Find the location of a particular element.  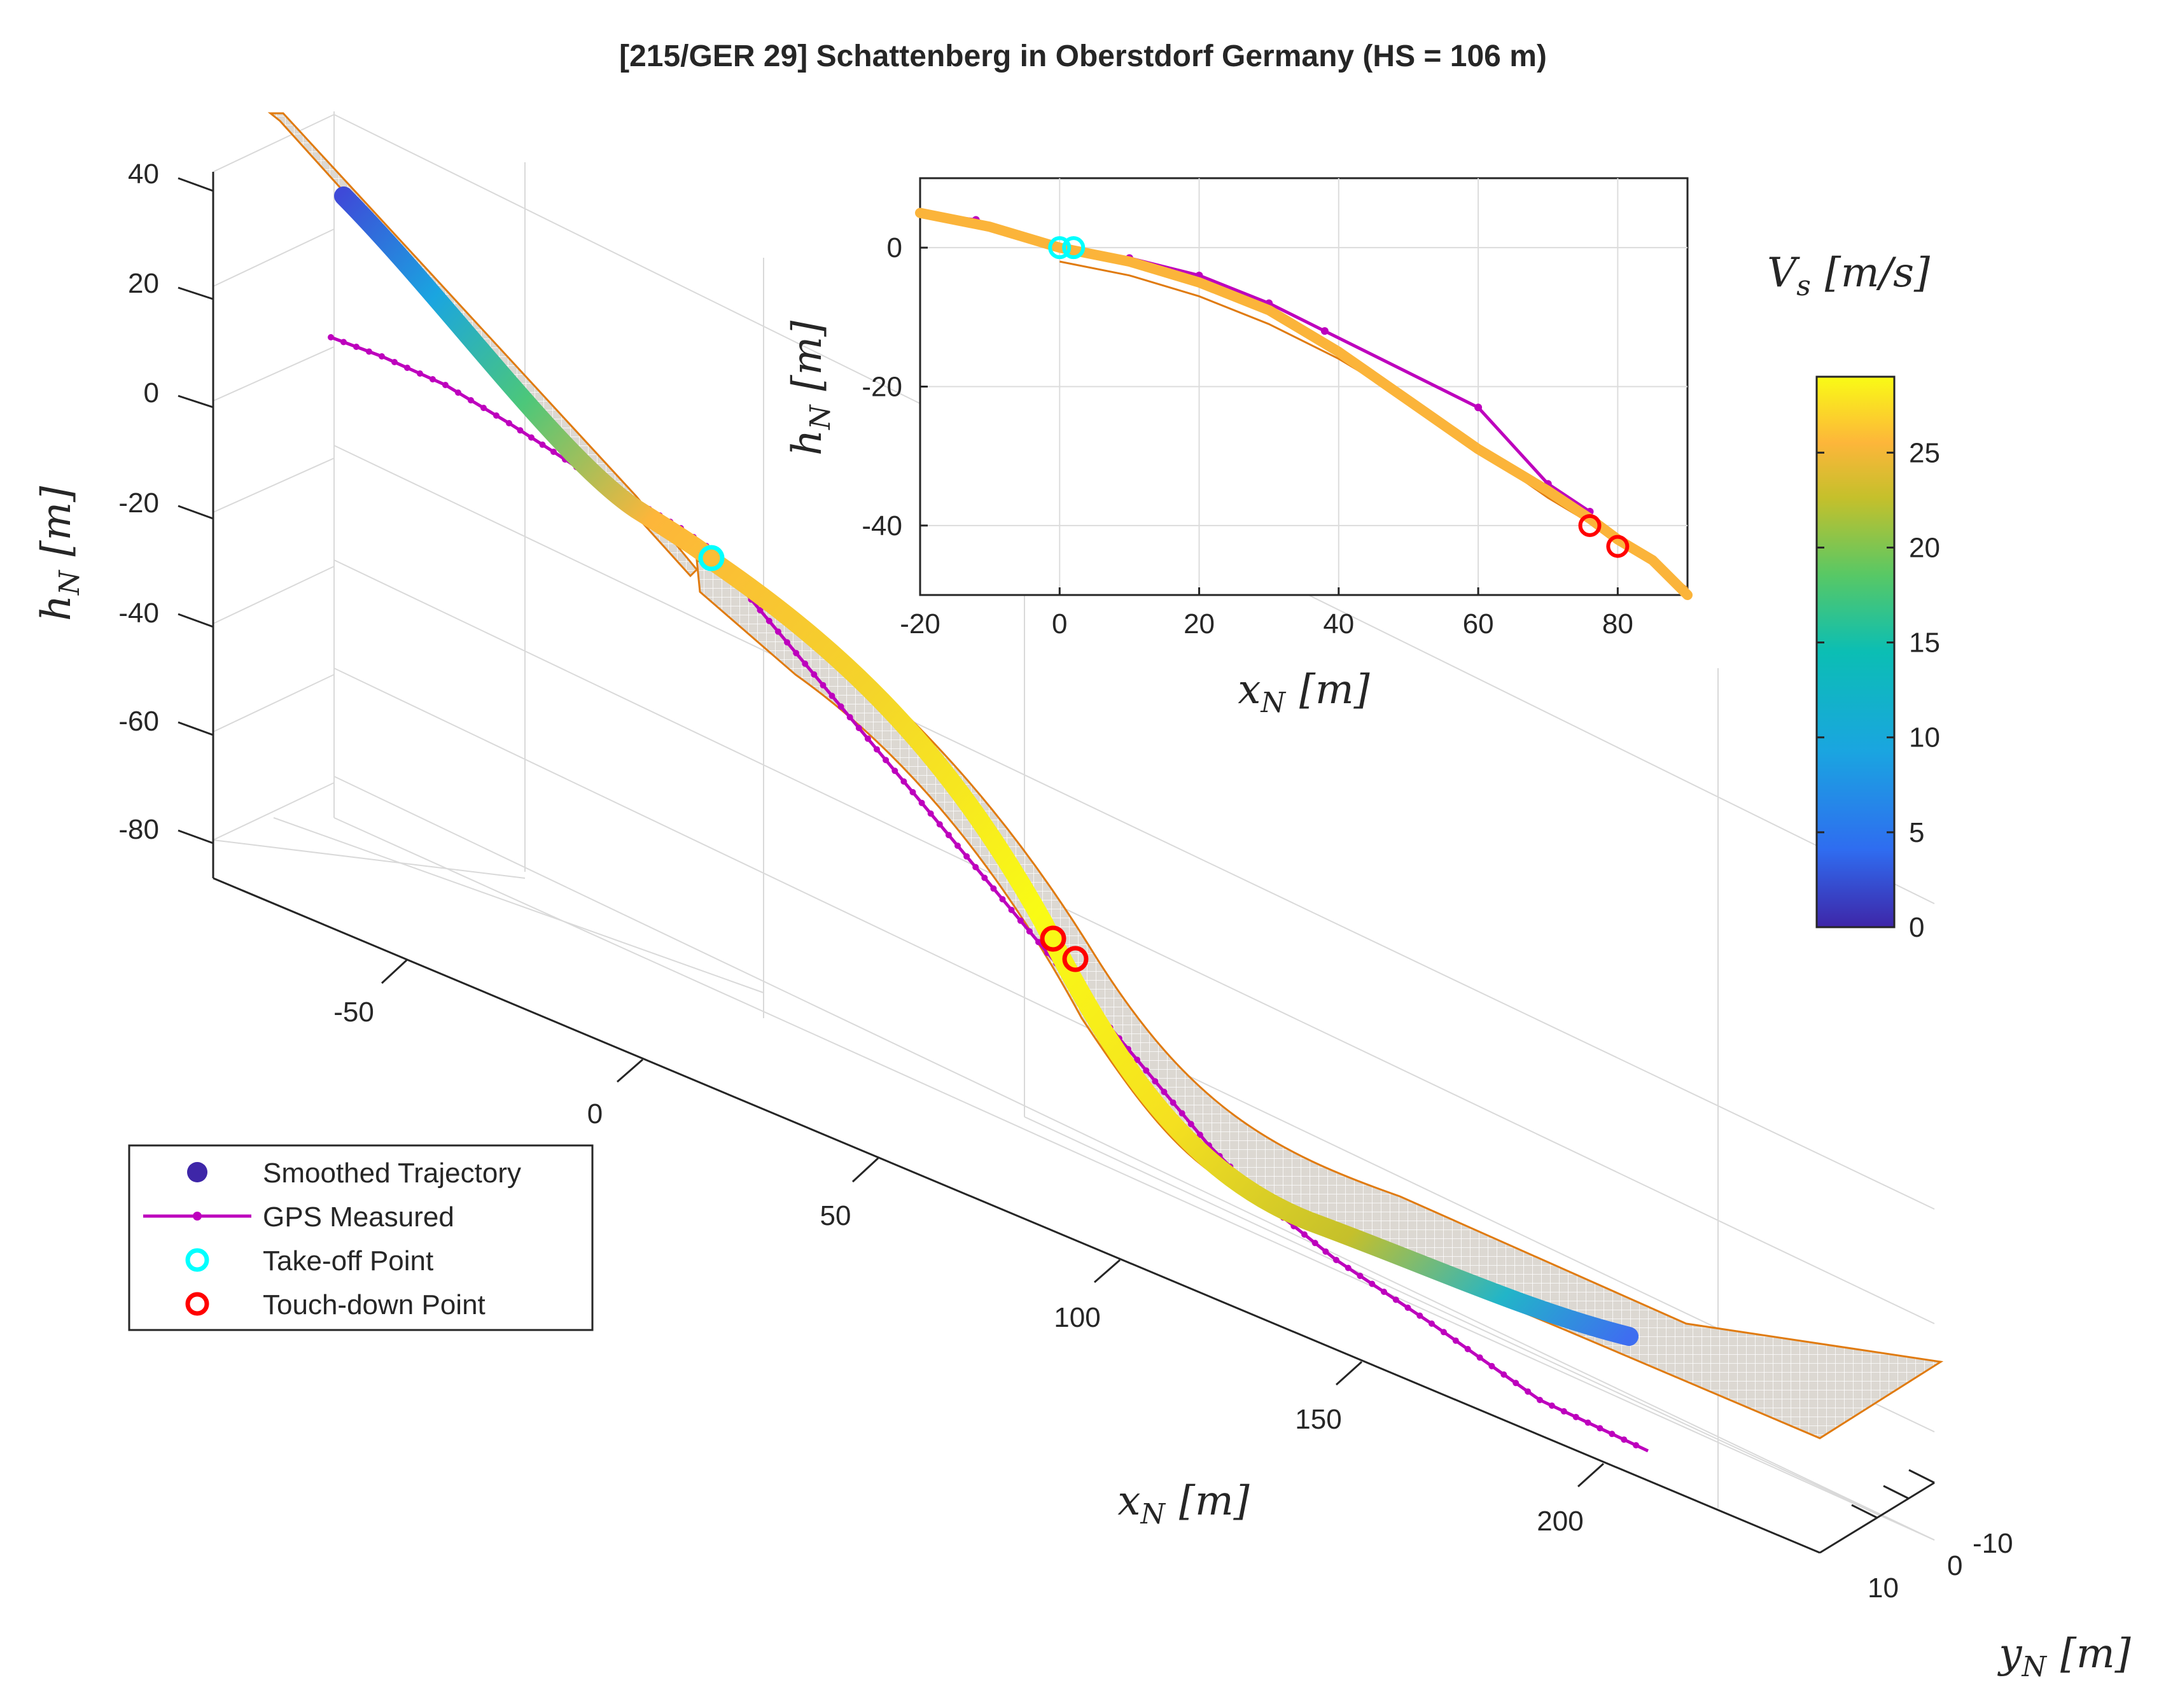

legend-label: Touch-down Point is located at coordinates (374, 1304).